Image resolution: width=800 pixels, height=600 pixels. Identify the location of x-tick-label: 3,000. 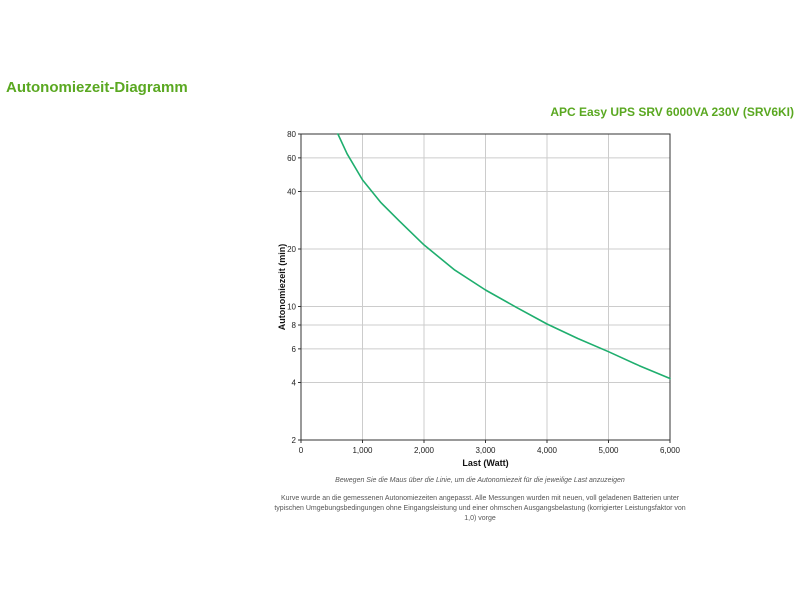
(485, 450).